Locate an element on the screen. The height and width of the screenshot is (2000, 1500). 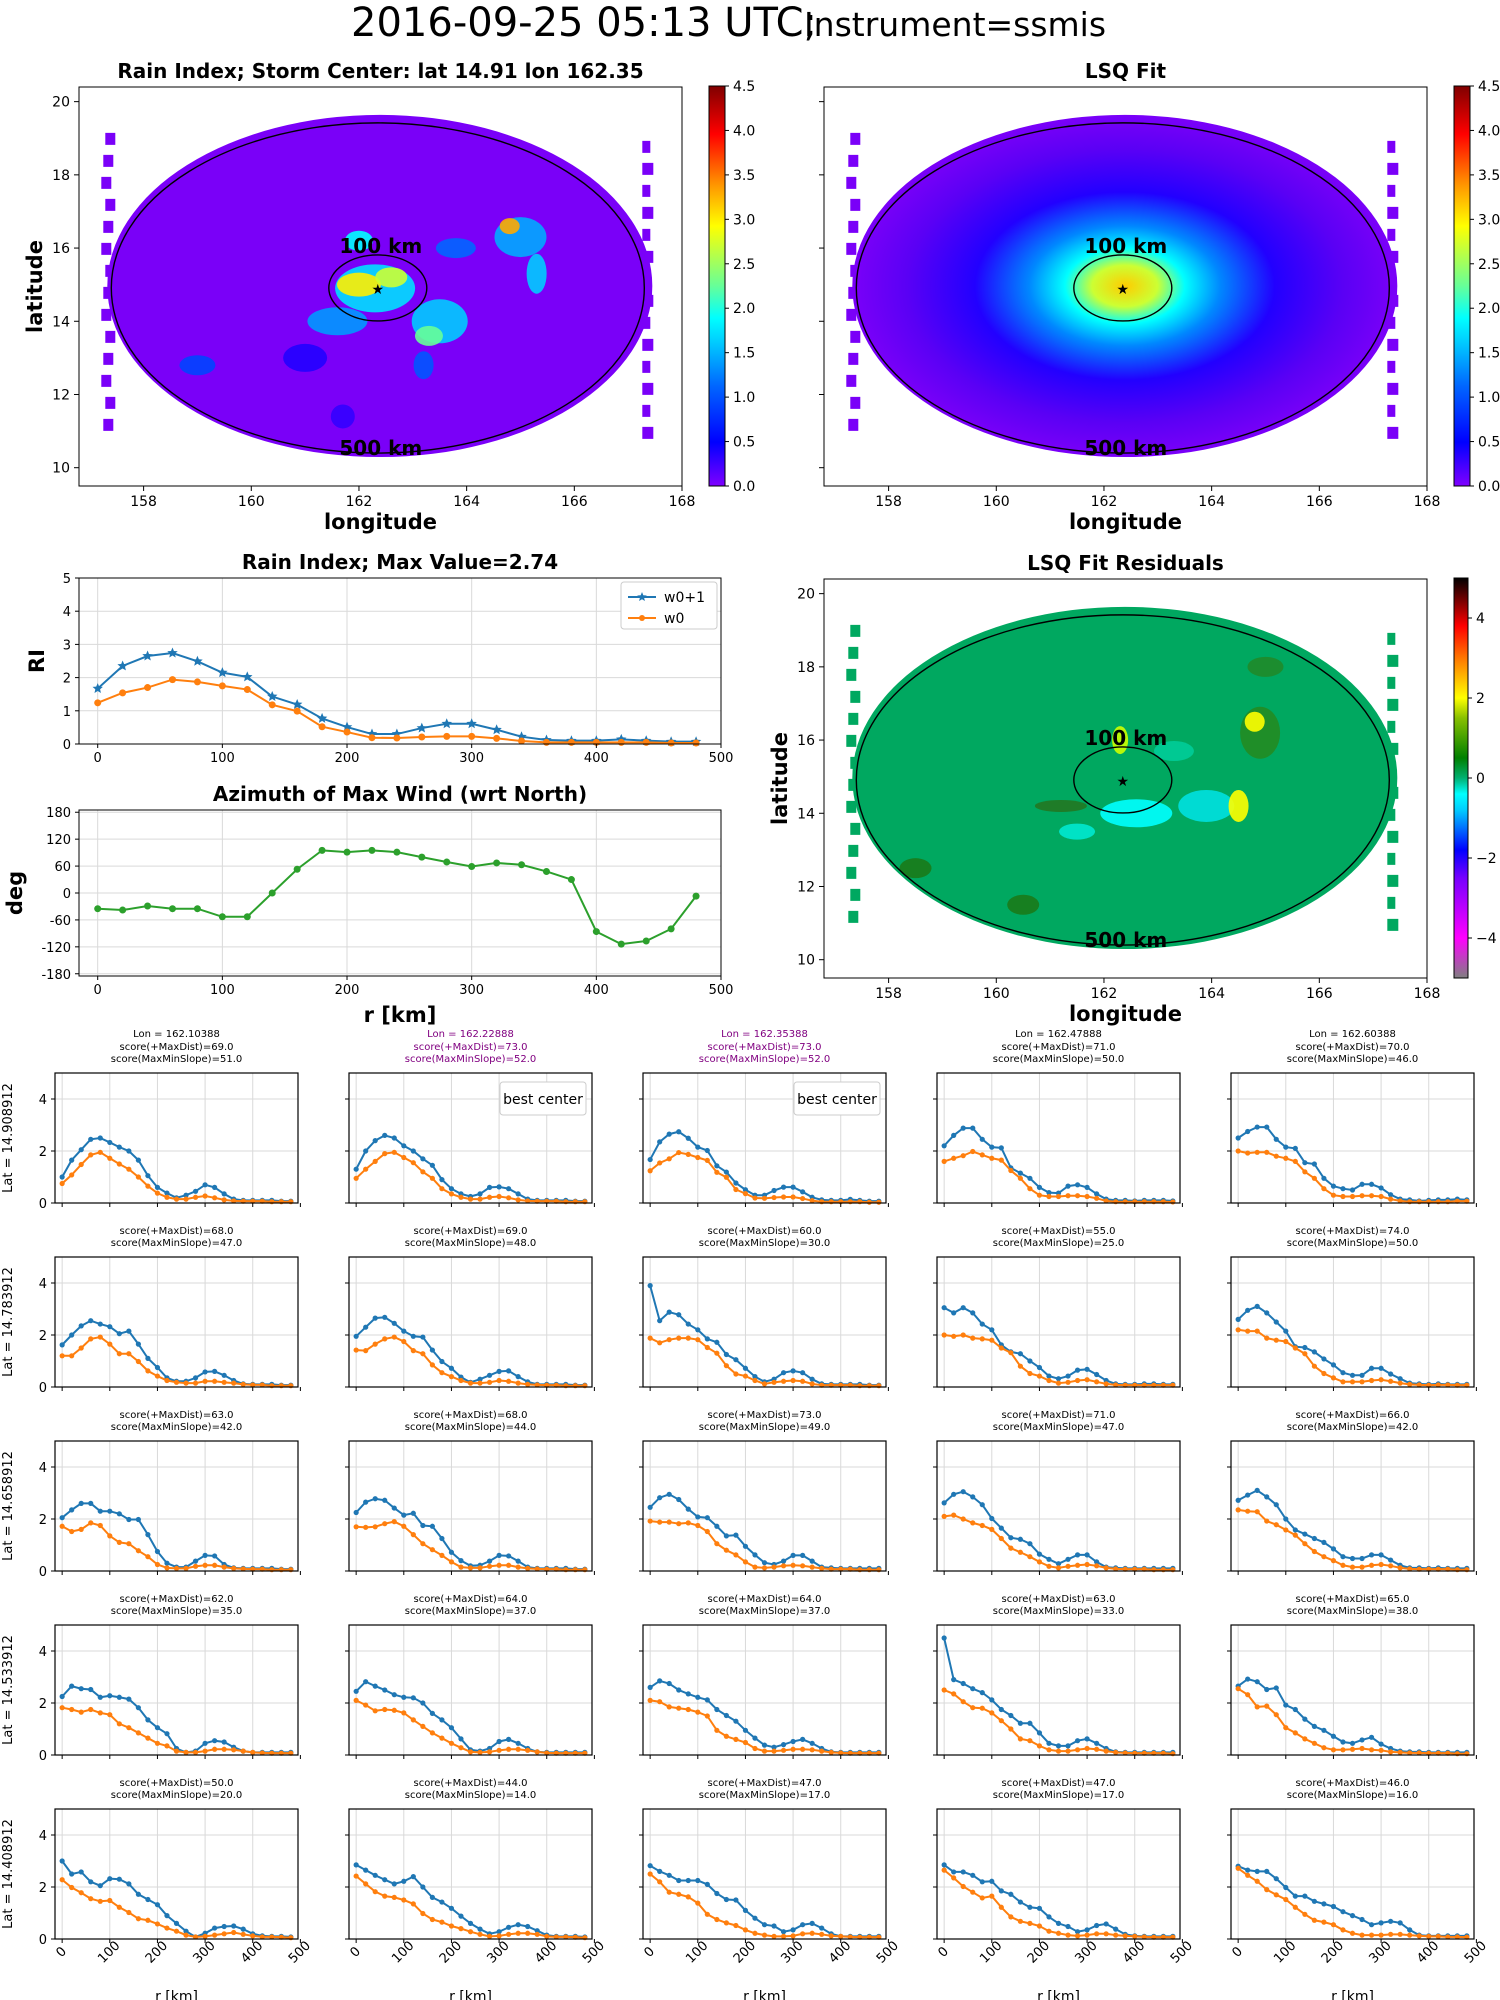
panel-title: LSQ Fit is located at coordinates (1126, 71).